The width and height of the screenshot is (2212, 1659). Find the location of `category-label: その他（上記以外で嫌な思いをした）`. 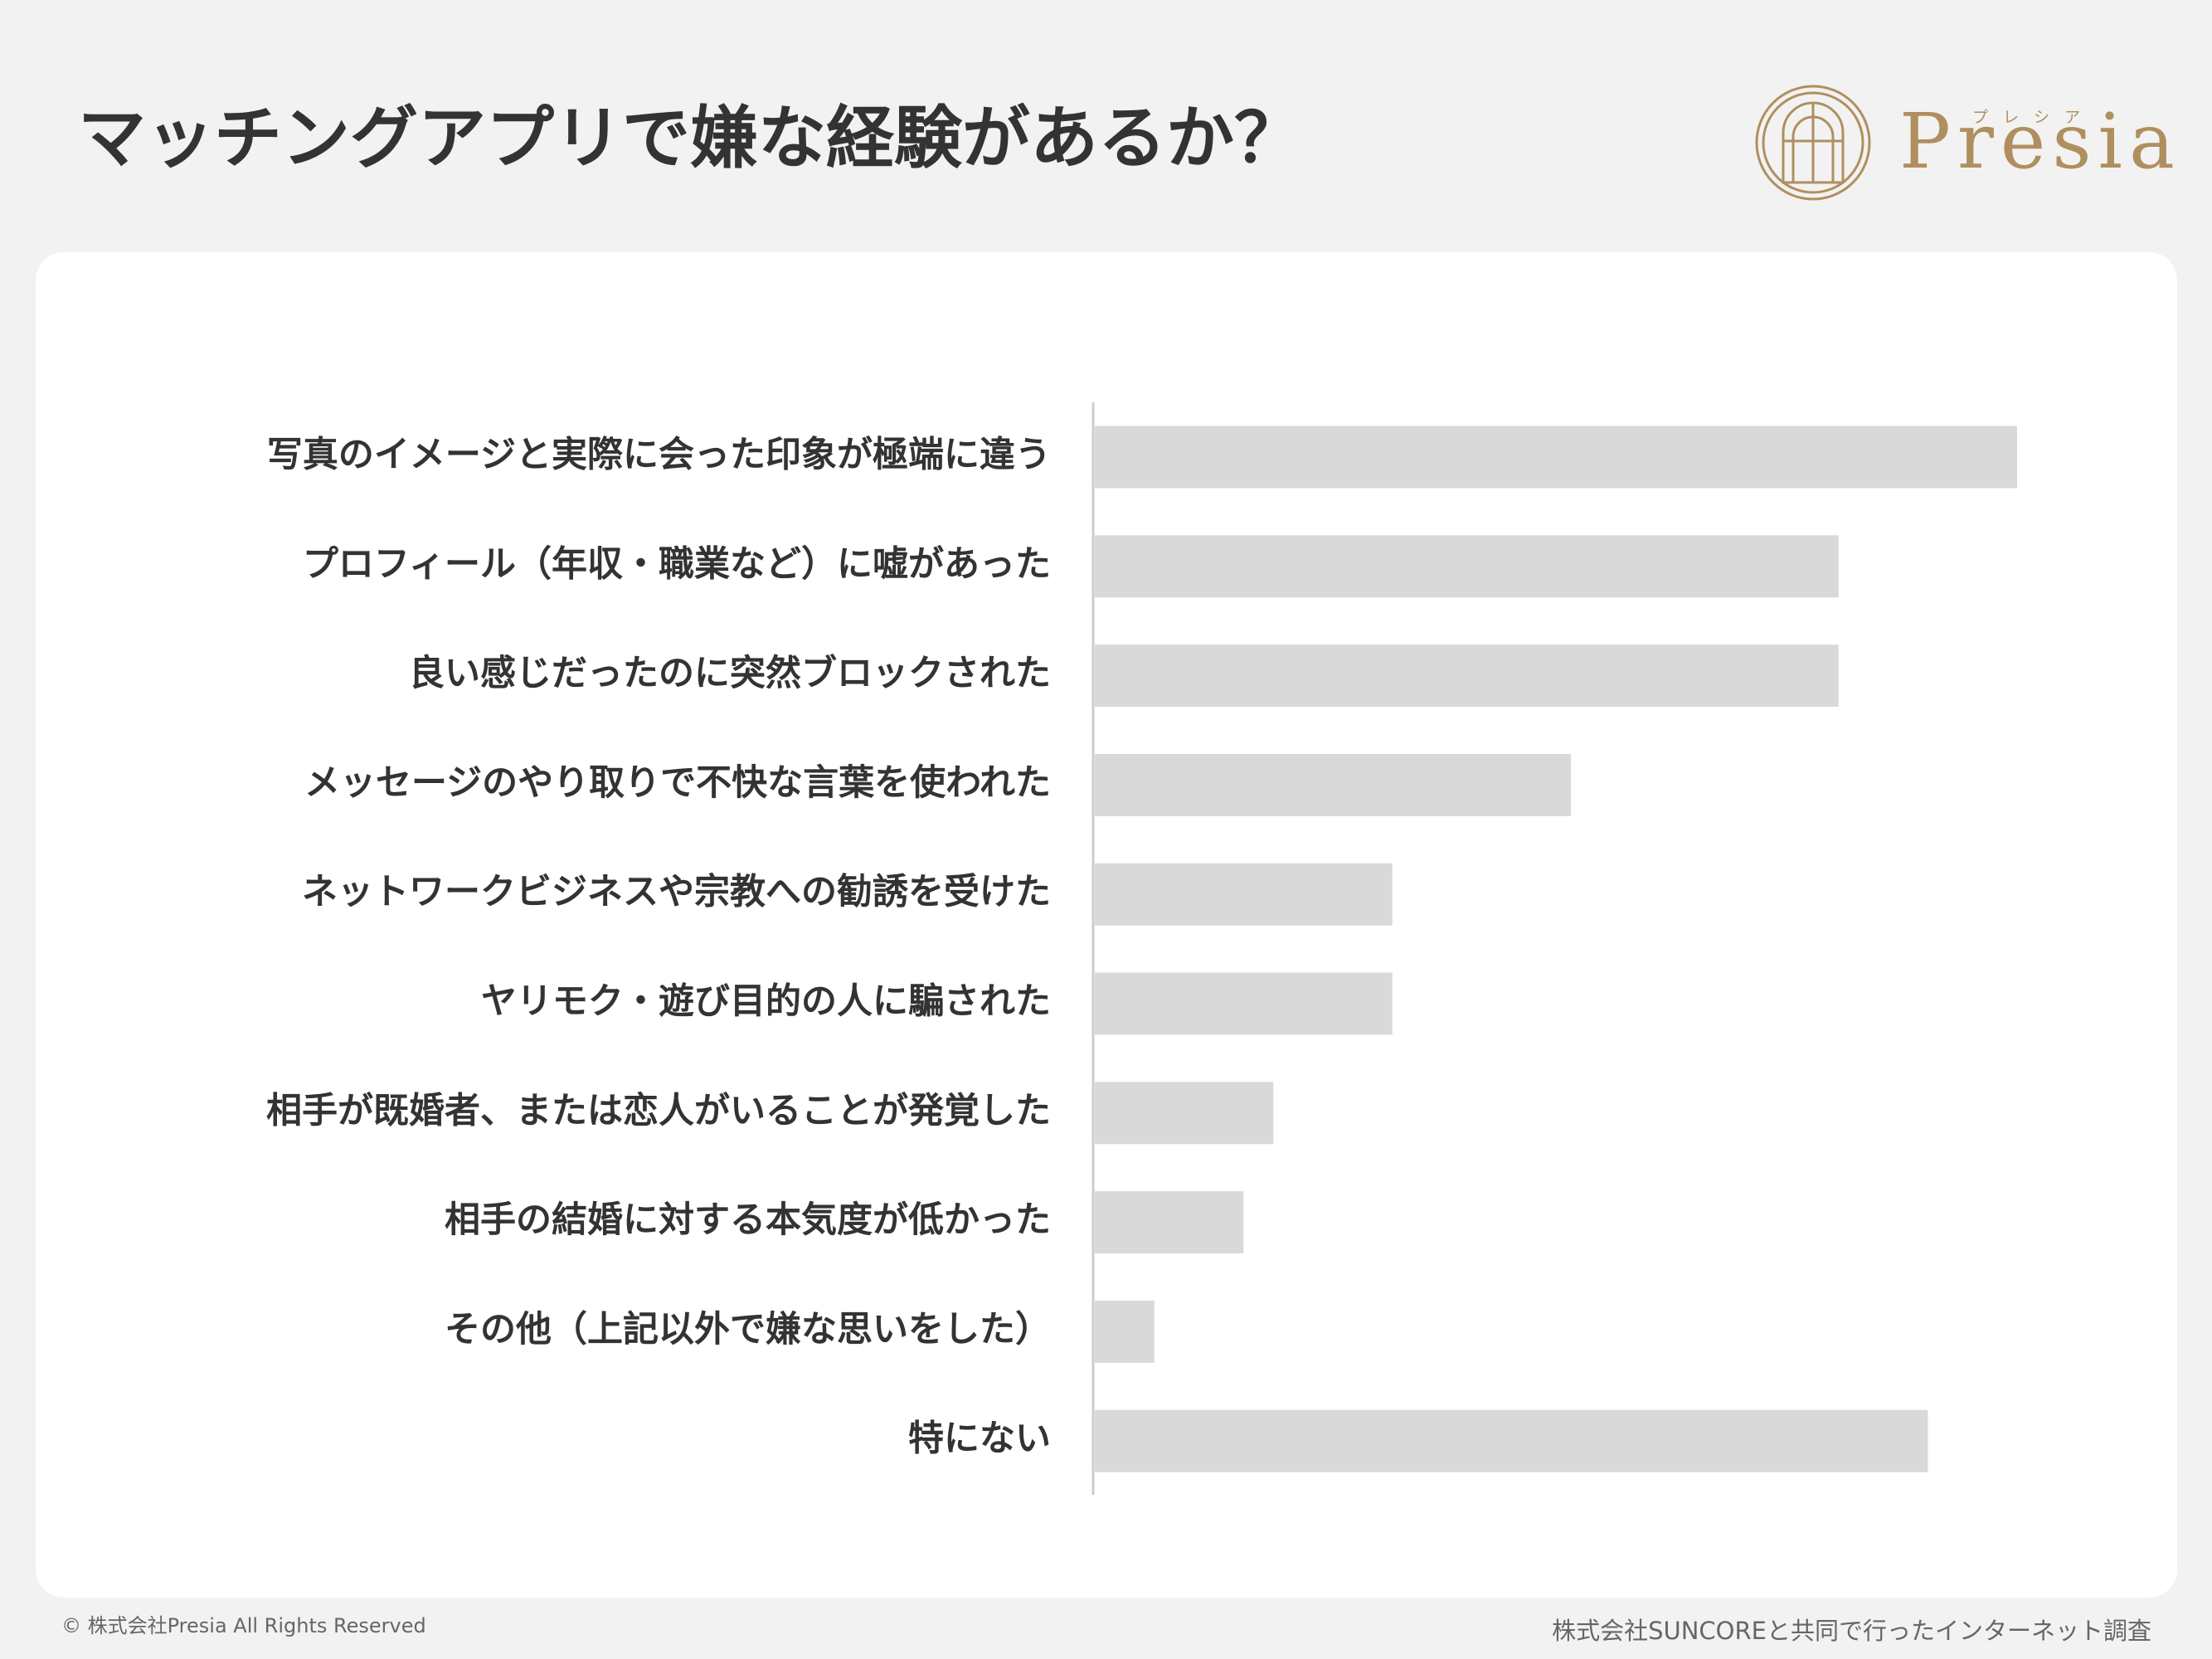

category-label: その他（上記以外で嫌な思いをした） is located at coordinates (748, 1329).